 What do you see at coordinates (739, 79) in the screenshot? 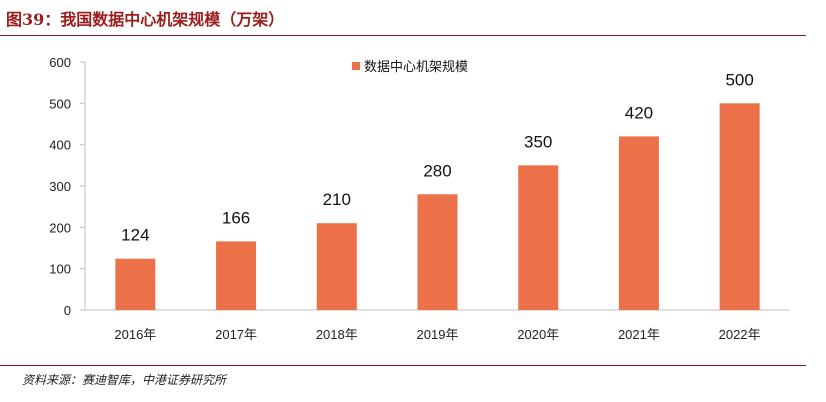
I see `bar-value-label: 500` at bounding box center [739, 79].